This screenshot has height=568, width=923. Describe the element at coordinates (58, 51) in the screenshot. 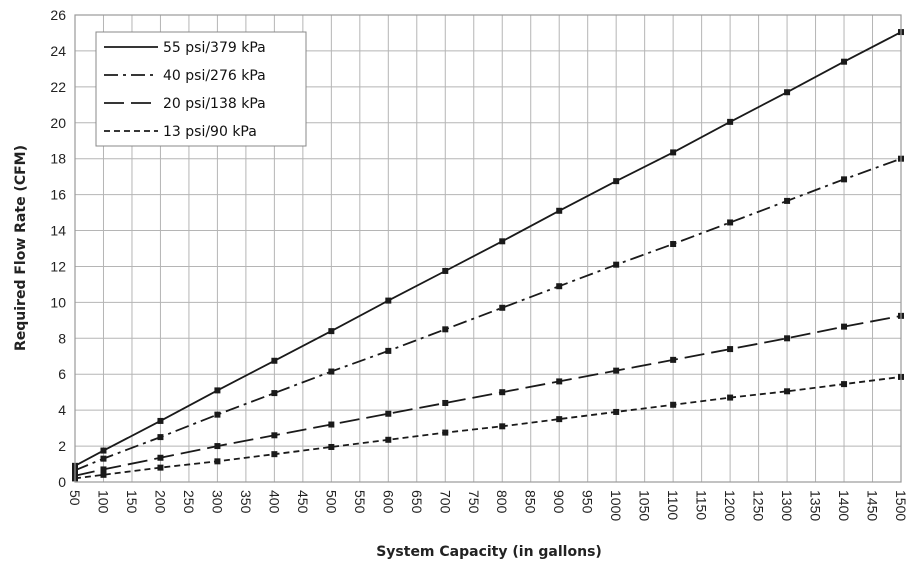

I see `y-tick-label: 24` at that location.